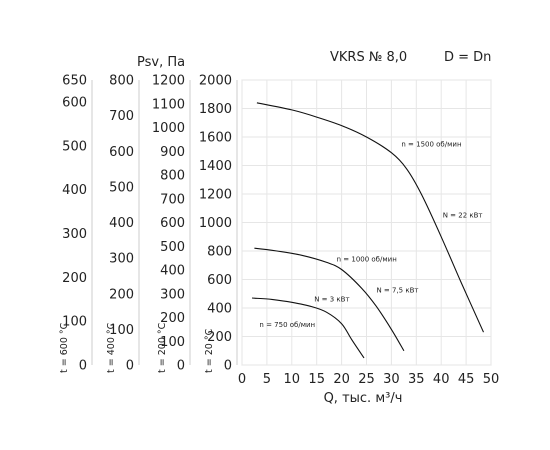 Image resolution: width=550 pixels, height=450 pixels. What do you see at coordinates (491, 379) in the screenshot?
I see `x-tick-label: 50` at bounding box center [491, 379].